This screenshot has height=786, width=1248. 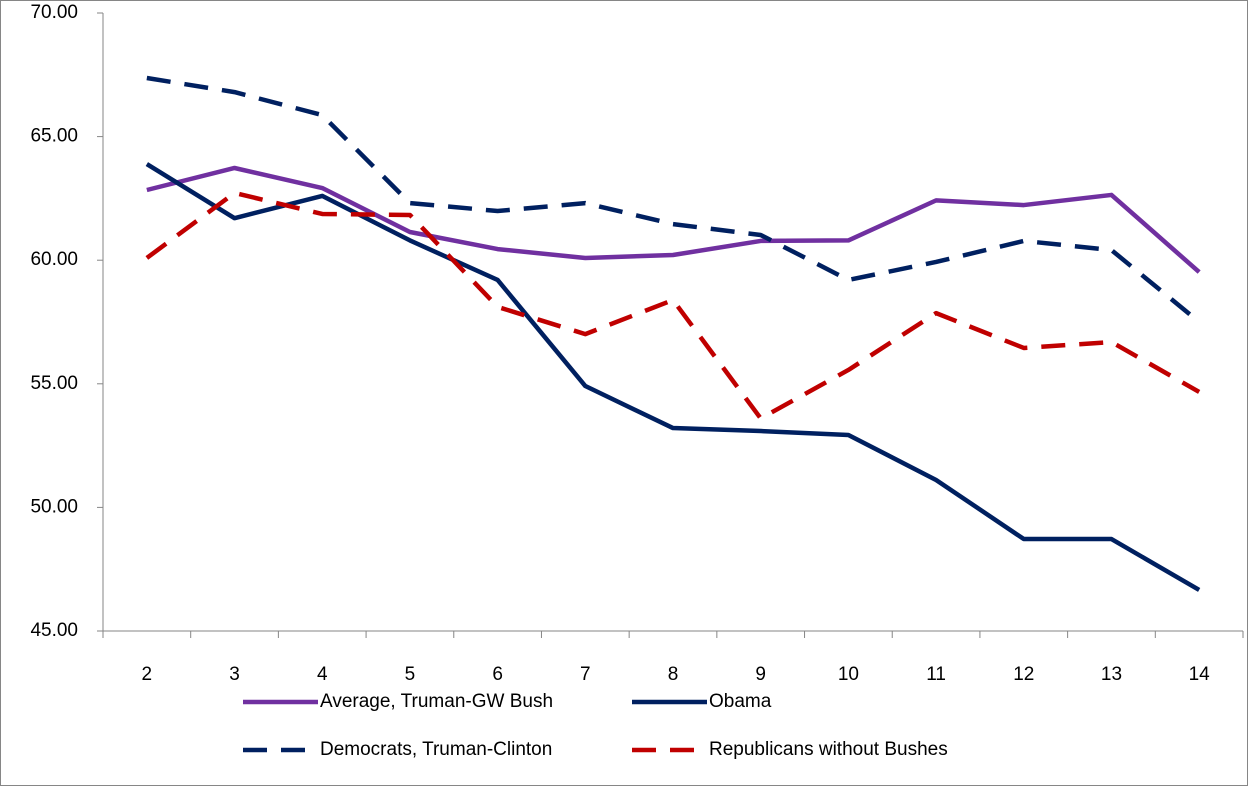 What do you see at coordinates (1023, 674) in the screenshot?
I see `x-tick-label: 12` at bounding box center [1023, 674].